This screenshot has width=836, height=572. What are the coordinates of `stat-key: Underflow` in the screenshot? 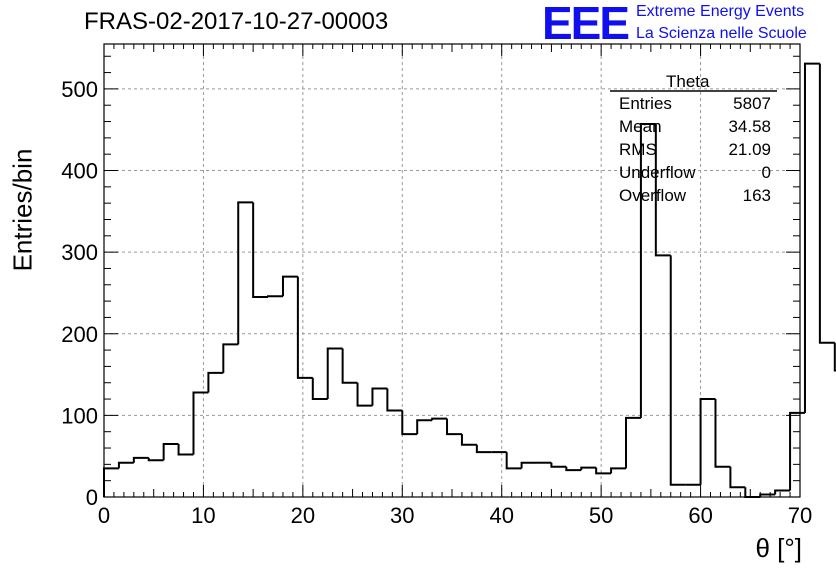 It's located at (657, 172).